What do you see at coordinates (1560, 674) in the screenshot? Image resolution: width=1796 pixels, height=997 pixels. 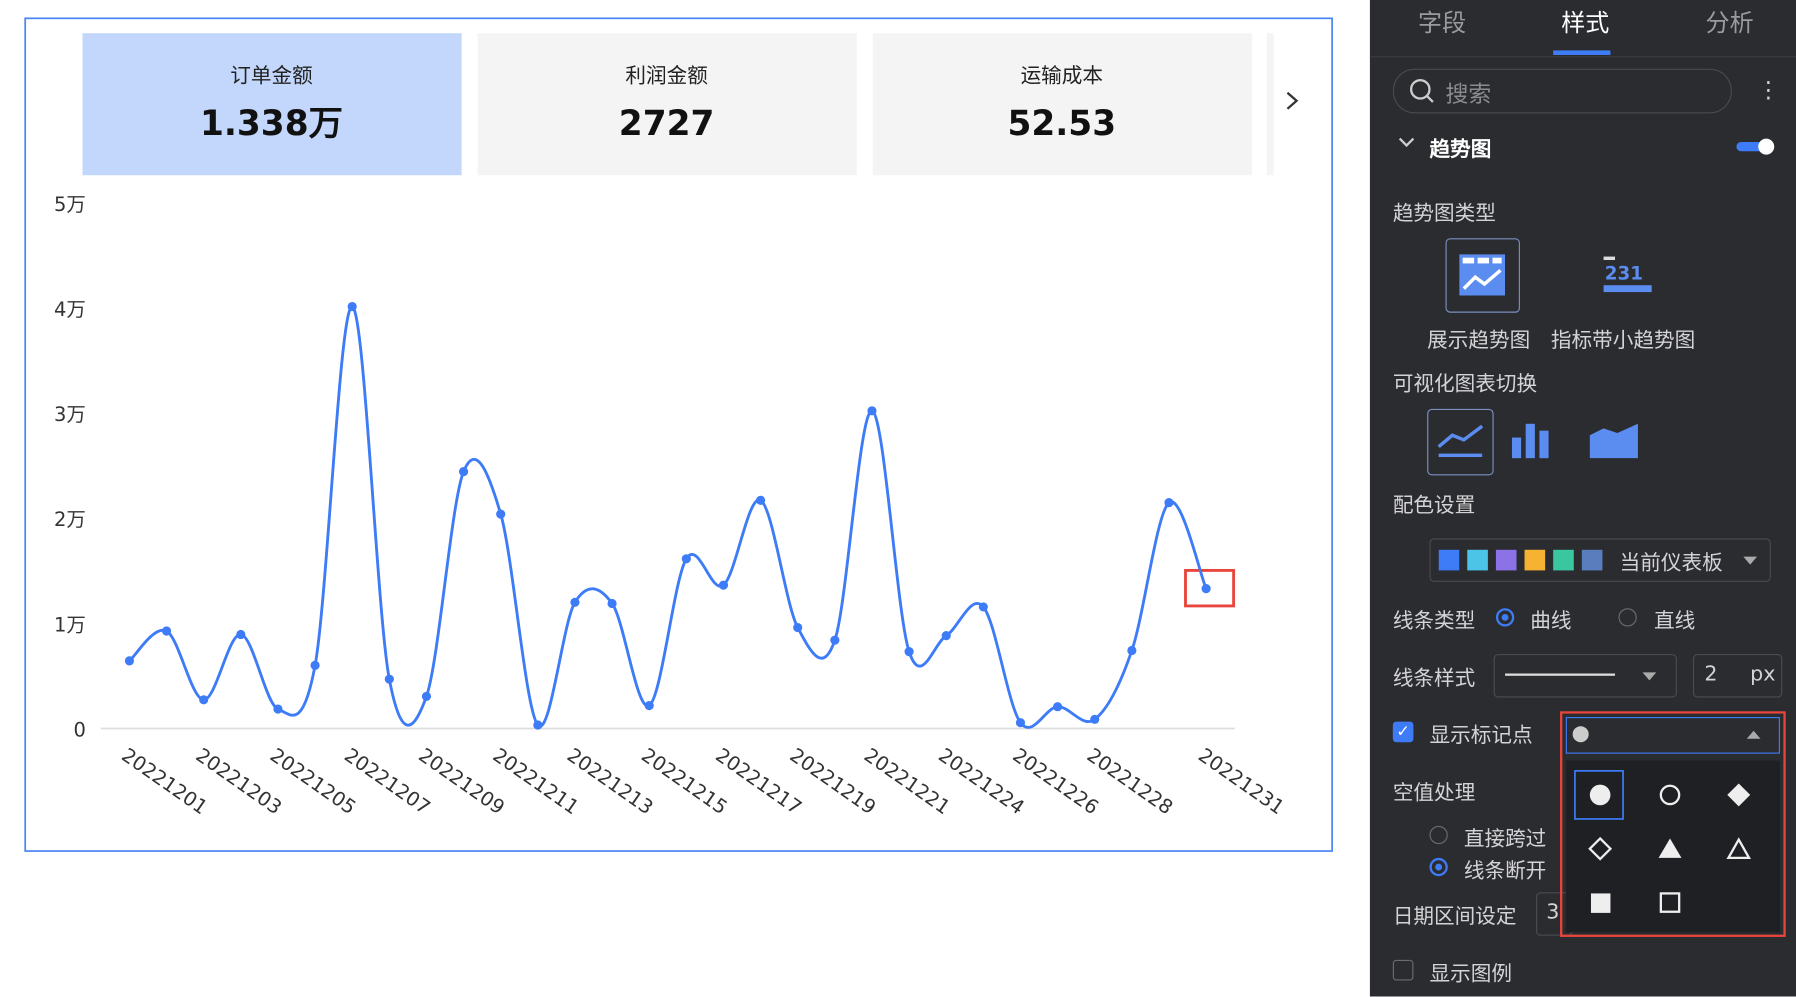 I see `line-sample` at bounding box center [1560, 674].